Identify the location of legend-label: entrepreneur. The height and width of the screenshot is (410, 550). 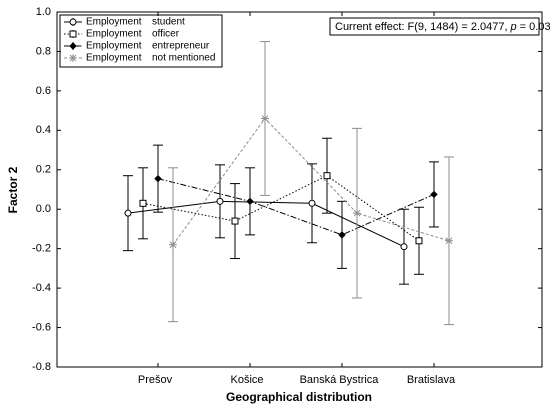
(181, 46).